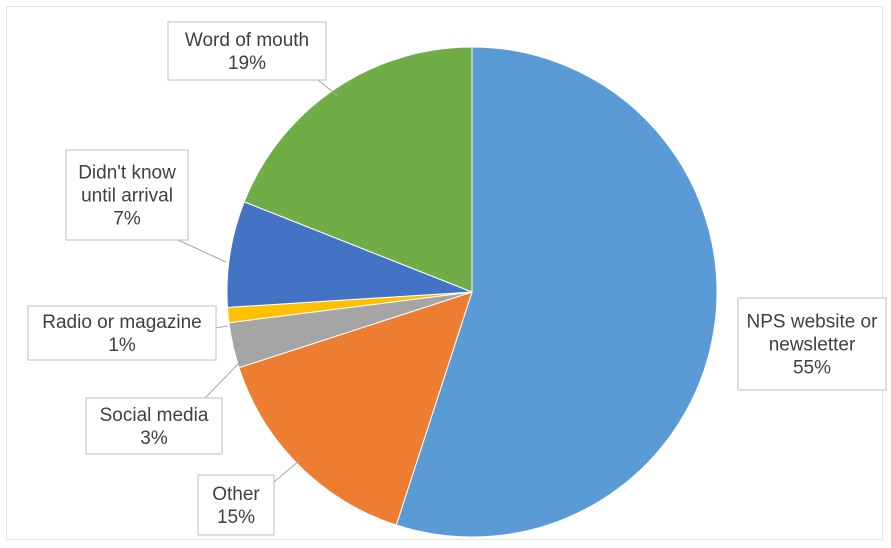 The height and width of the screenshot is (548, 891). Describe the element at coordinates (236, 517) in the screenshot. I see `data-label-percent: 15%` at that location.